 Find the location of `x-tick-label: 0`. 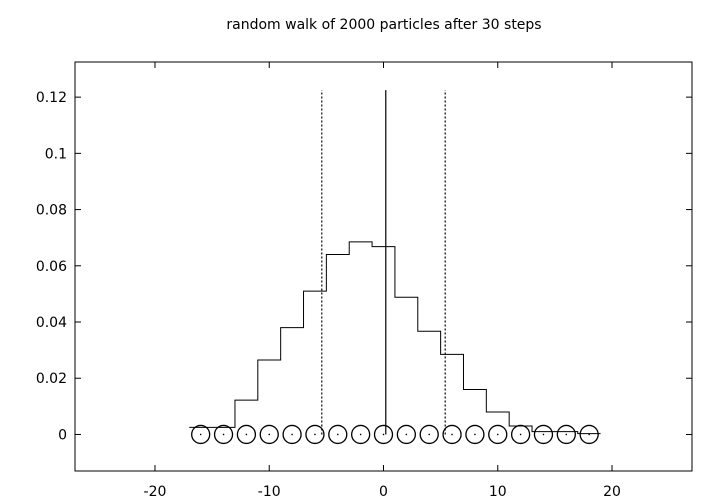

x-tick-label: 0 is located at coordinates (383, 492).